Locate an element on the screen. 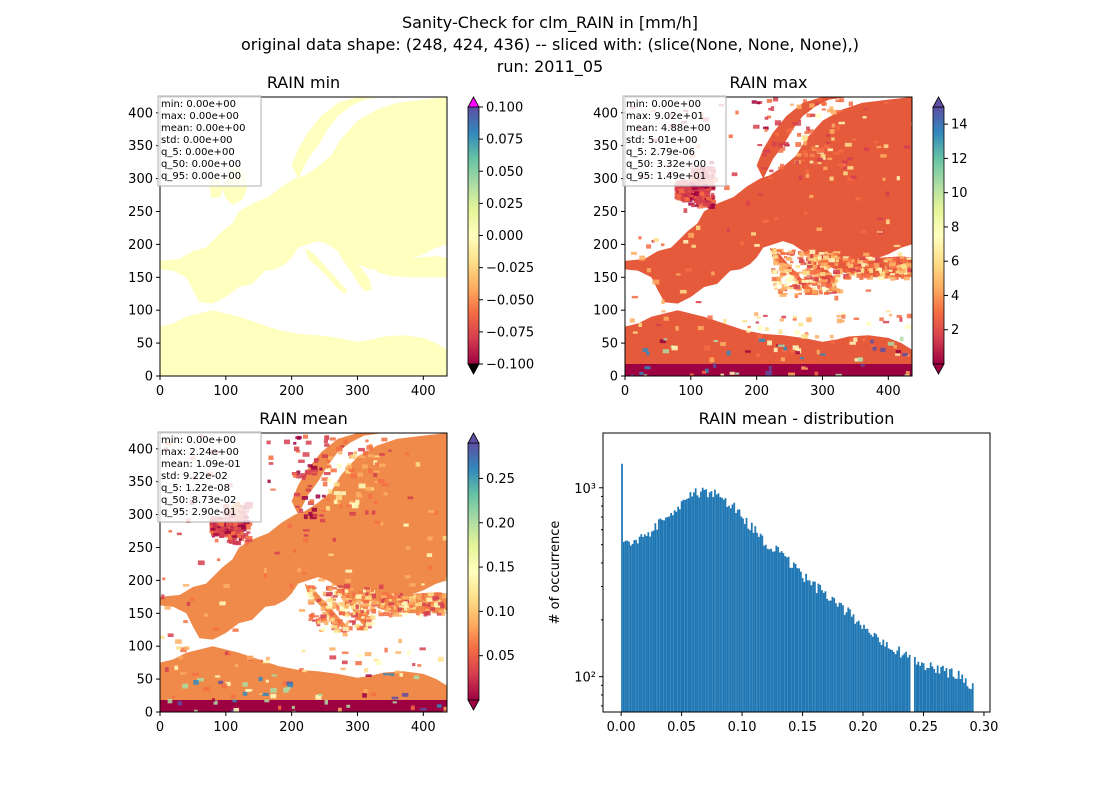 The height and width of the screenshot is (800, 1100). rain-min-colorbar-tick-label: −0.050 is located at coordinates (510, 300).